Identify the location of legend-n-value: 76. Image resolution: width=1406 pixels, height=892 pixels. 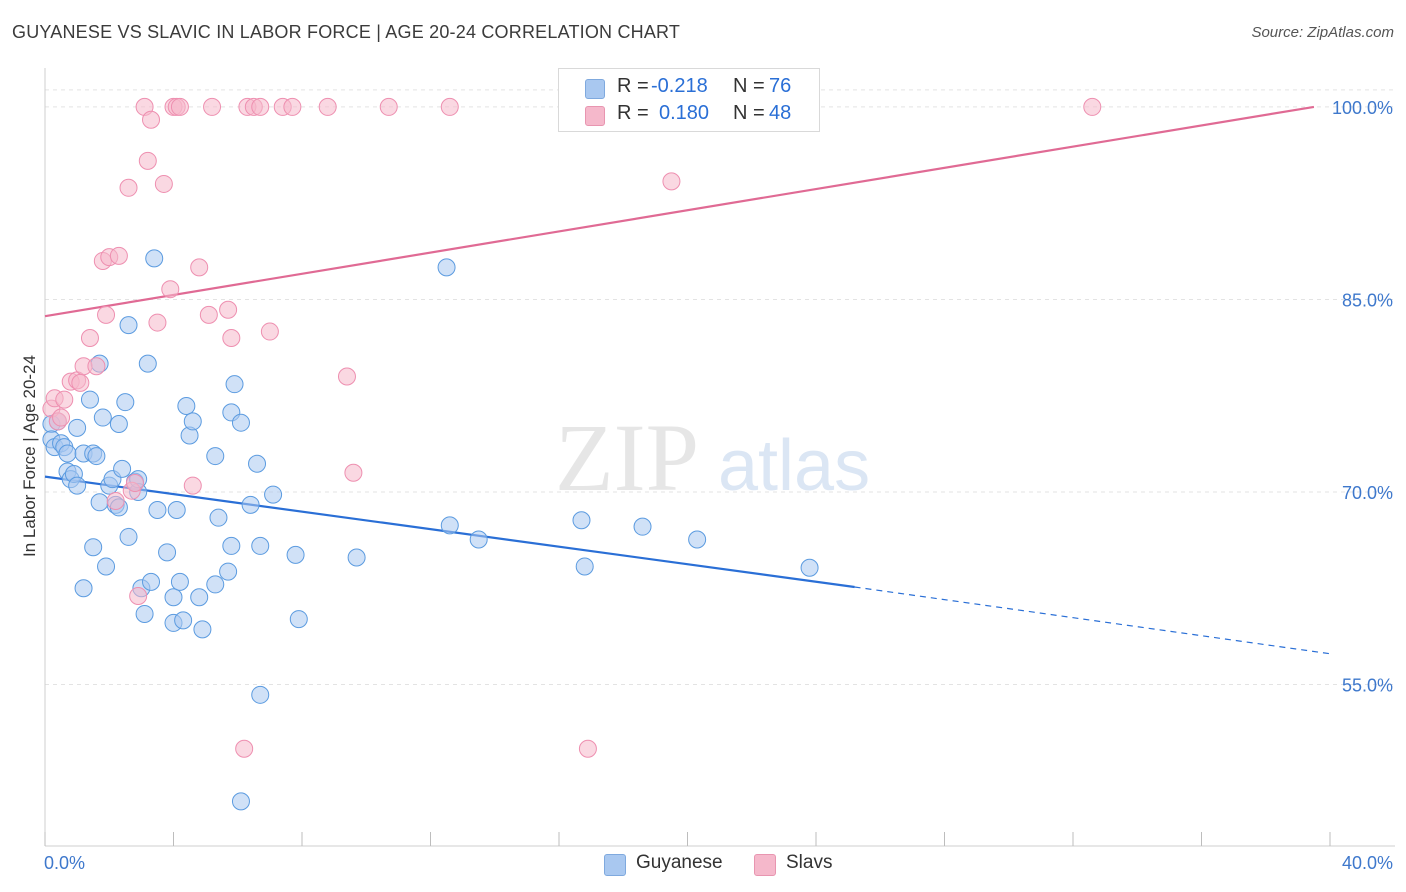
(780, 86).